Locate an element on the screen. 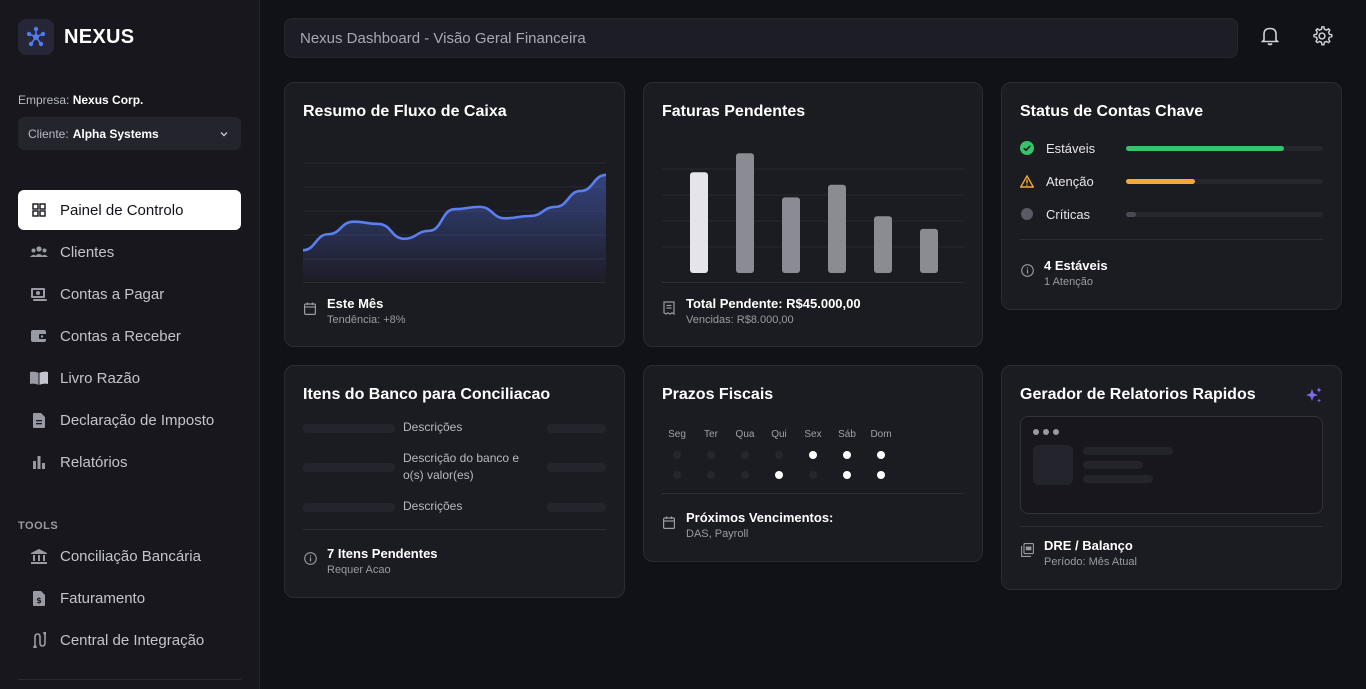 Image resolution: width=1366 pixels, height=689 pixels. weekday-label: Ter is located at coordinates (711, 434).